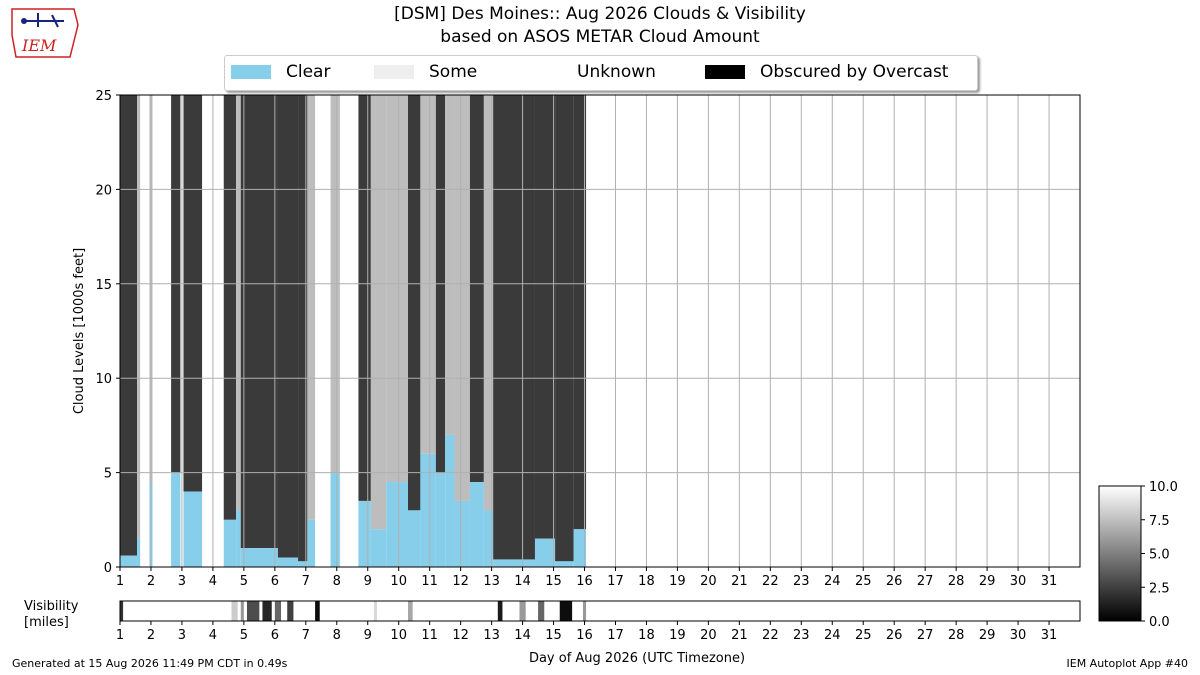 This screenshot has height=675, width=1200. I want to click on x-tick-label: 30, so click(1018, 581).